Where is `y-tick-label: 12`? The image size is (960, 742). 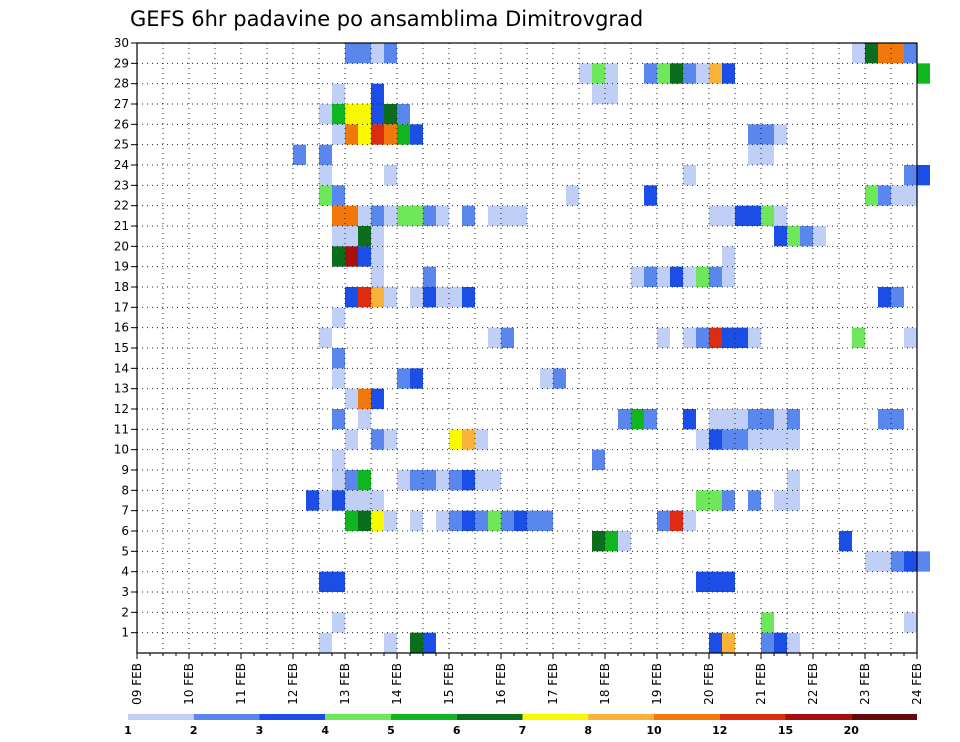 y-tick-label: 12 is located at coordinates (121, 409).